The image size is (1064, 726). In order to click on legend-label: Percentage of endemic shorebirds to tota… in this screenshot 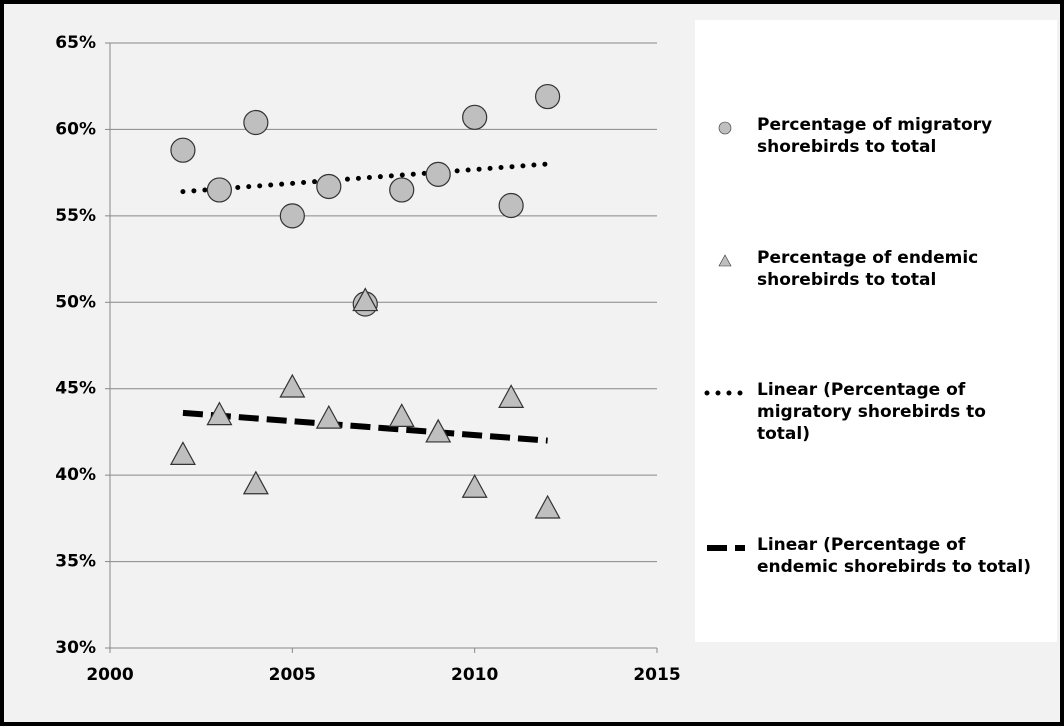, I will do `click(868, 268)`.